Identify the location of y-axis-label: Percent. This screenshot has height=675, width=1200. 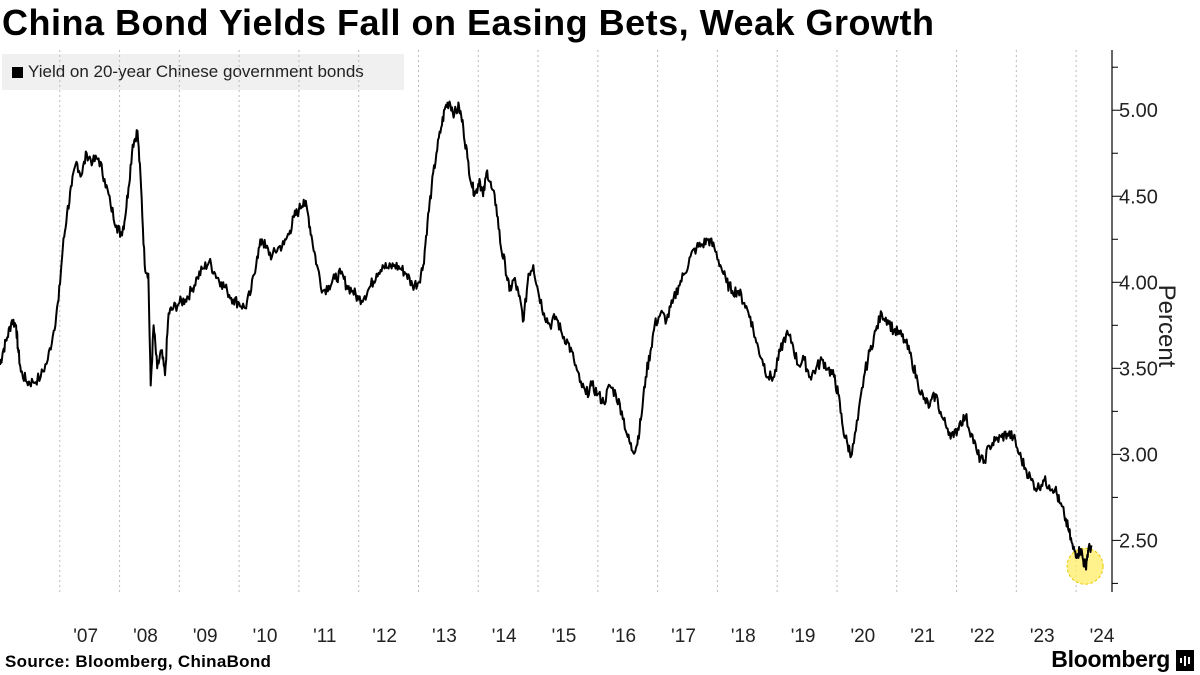
(1166, 326).